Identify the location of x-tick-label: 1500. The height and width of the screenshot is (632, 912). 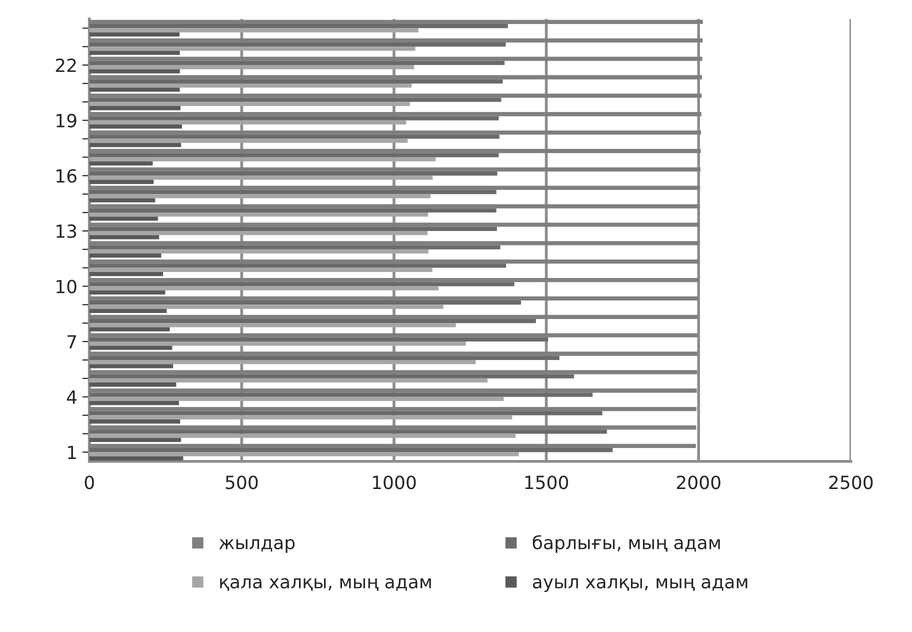
(546, 483).